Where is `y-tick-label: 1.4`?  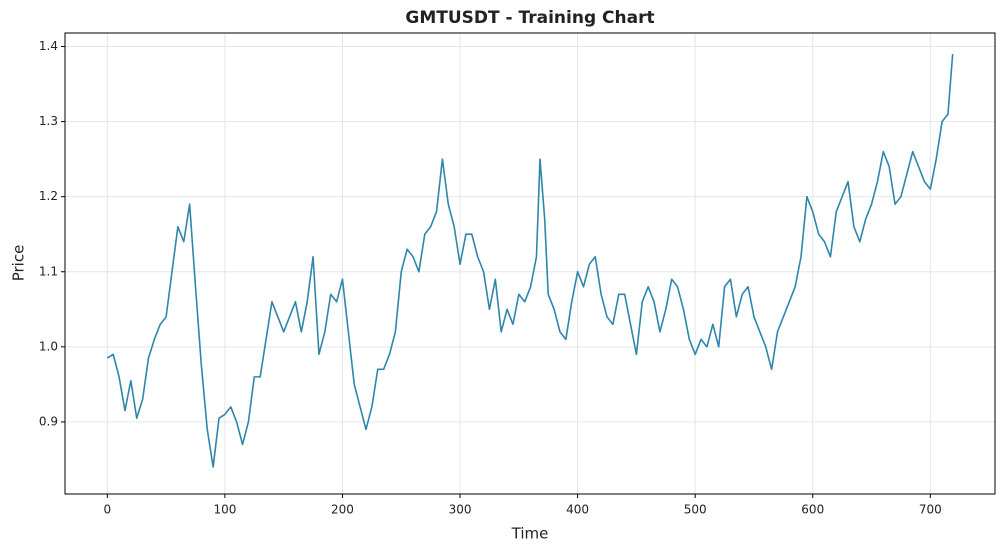 y-tick-label: 1.4 is located at coordinates (48, 46).